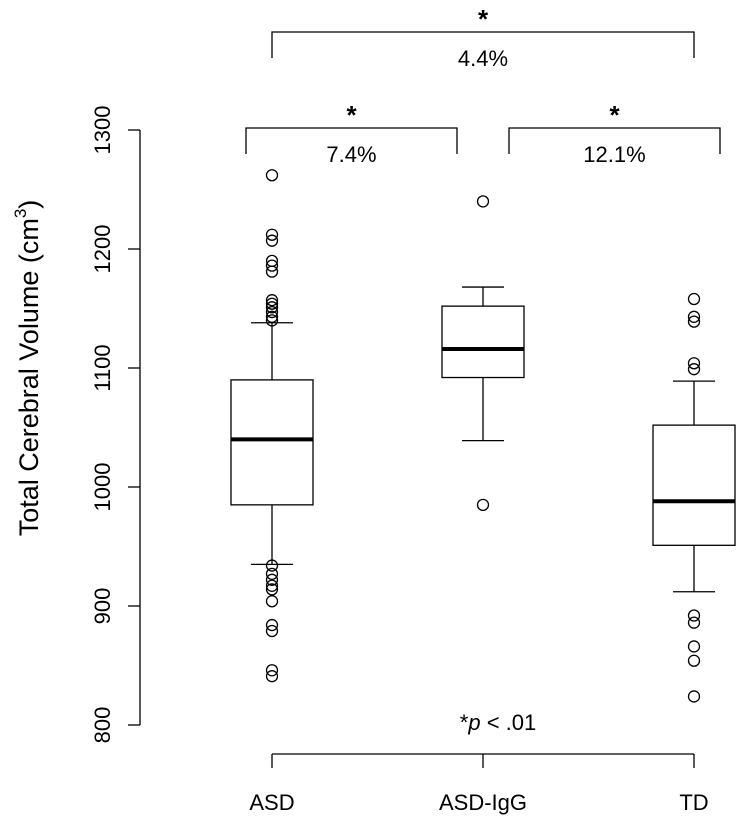 The image size is (746, 822). Describe the element at coordinates (102, 130) in the screenshot. I see `y-tick-label: 1300` at that location.